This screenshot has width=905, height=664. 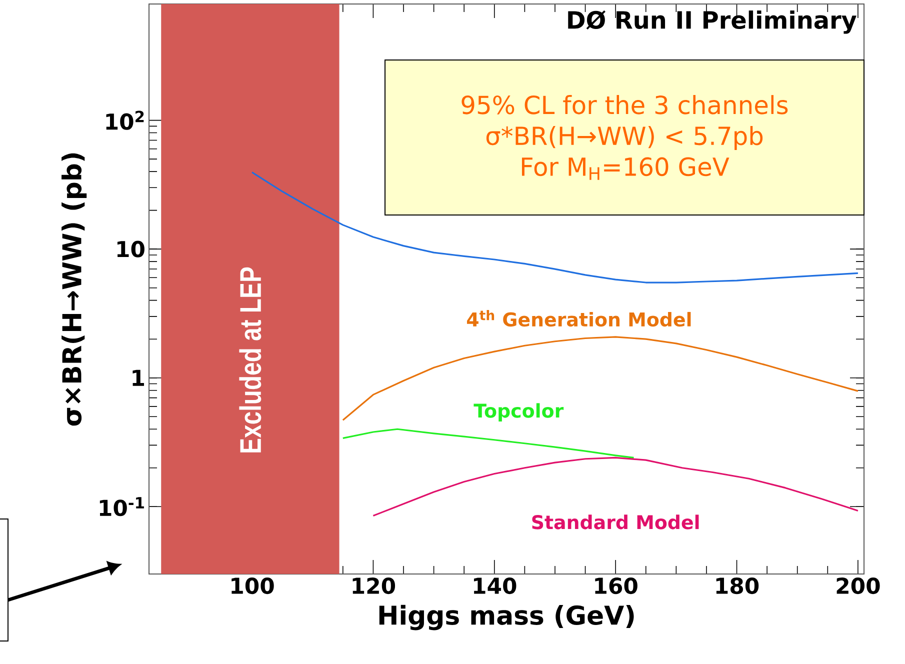 What do you see at coordinates (858, 586) in the screenshot?
I see `x-tick-label: 200` at bounding box center [858, 586].